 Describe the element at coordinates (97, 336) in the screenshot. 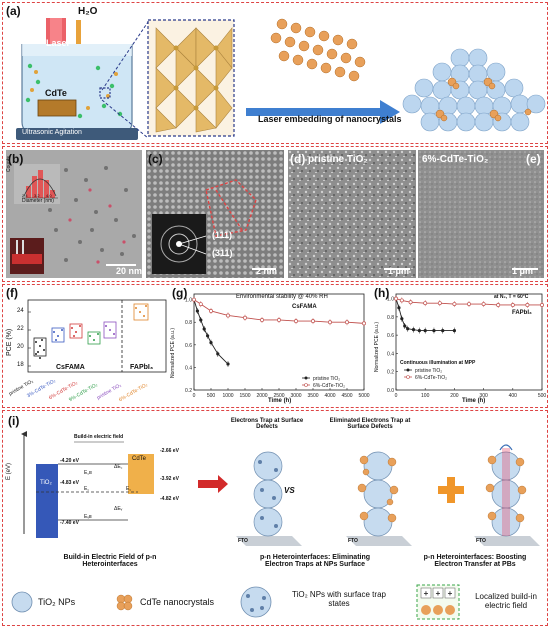

I see `pce-boxplot` at that location.